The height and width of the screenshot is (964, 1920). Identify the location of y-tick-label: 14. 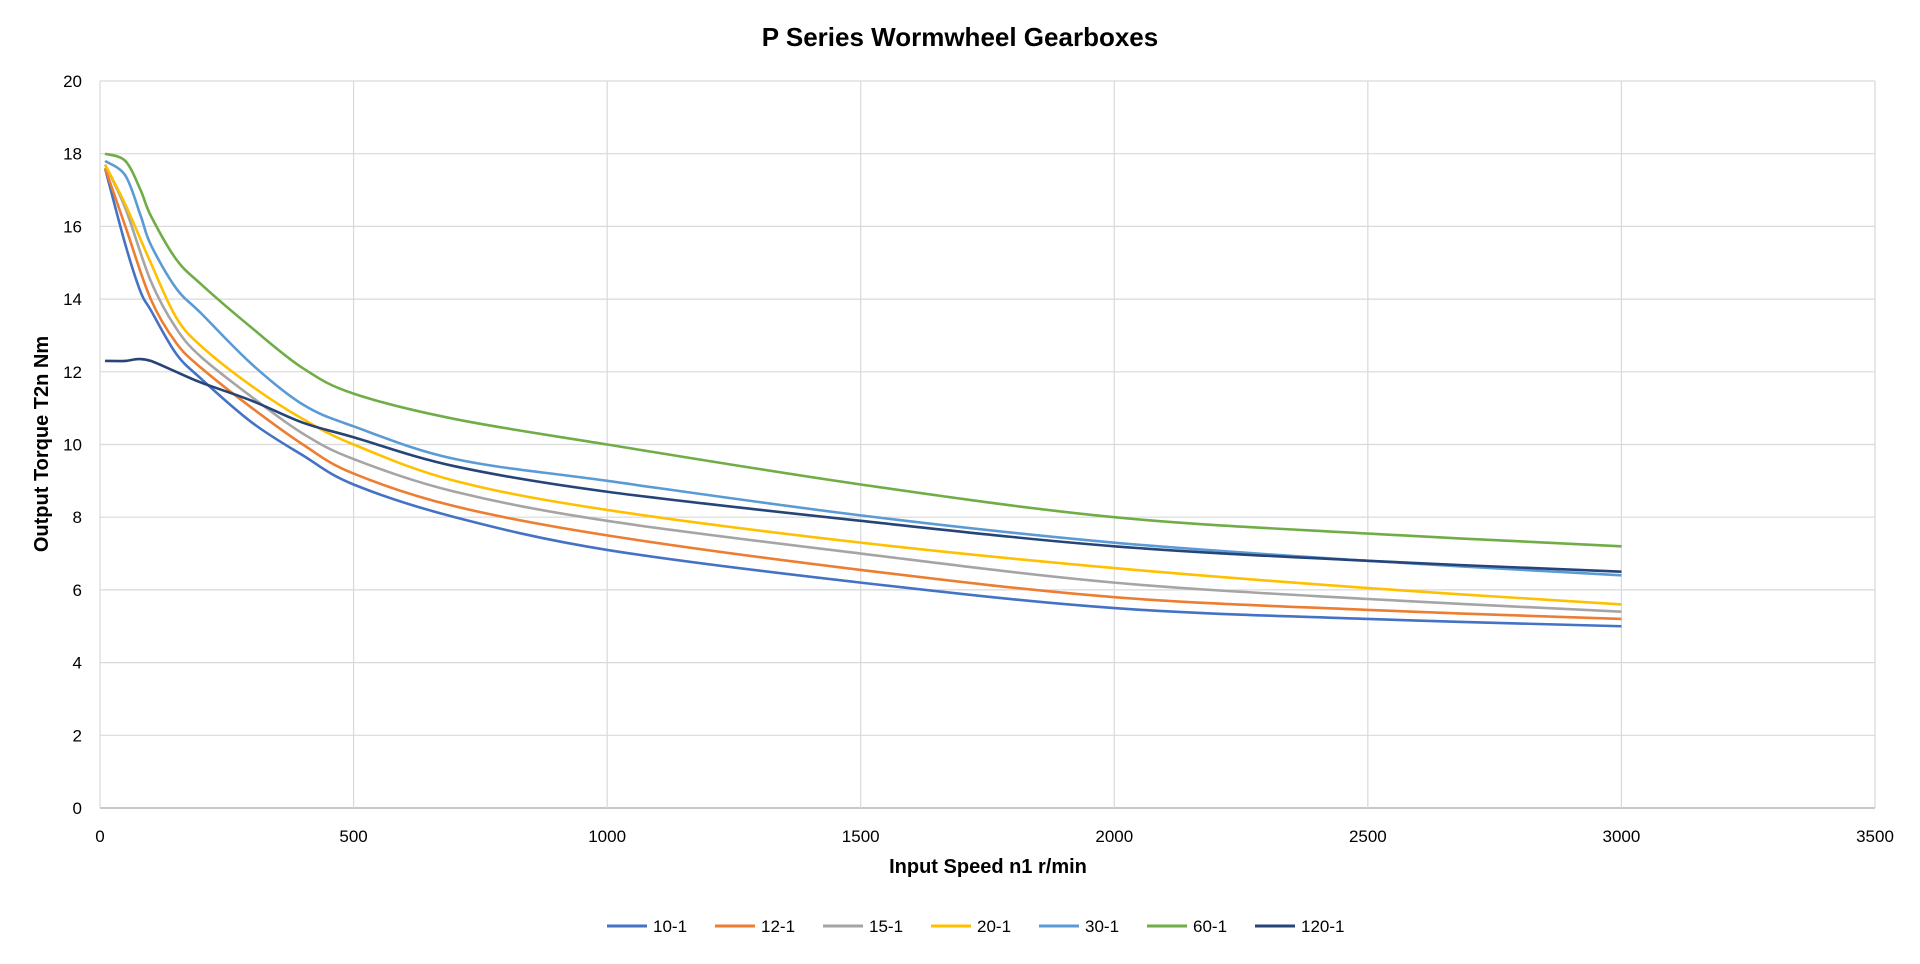
(72, 299).